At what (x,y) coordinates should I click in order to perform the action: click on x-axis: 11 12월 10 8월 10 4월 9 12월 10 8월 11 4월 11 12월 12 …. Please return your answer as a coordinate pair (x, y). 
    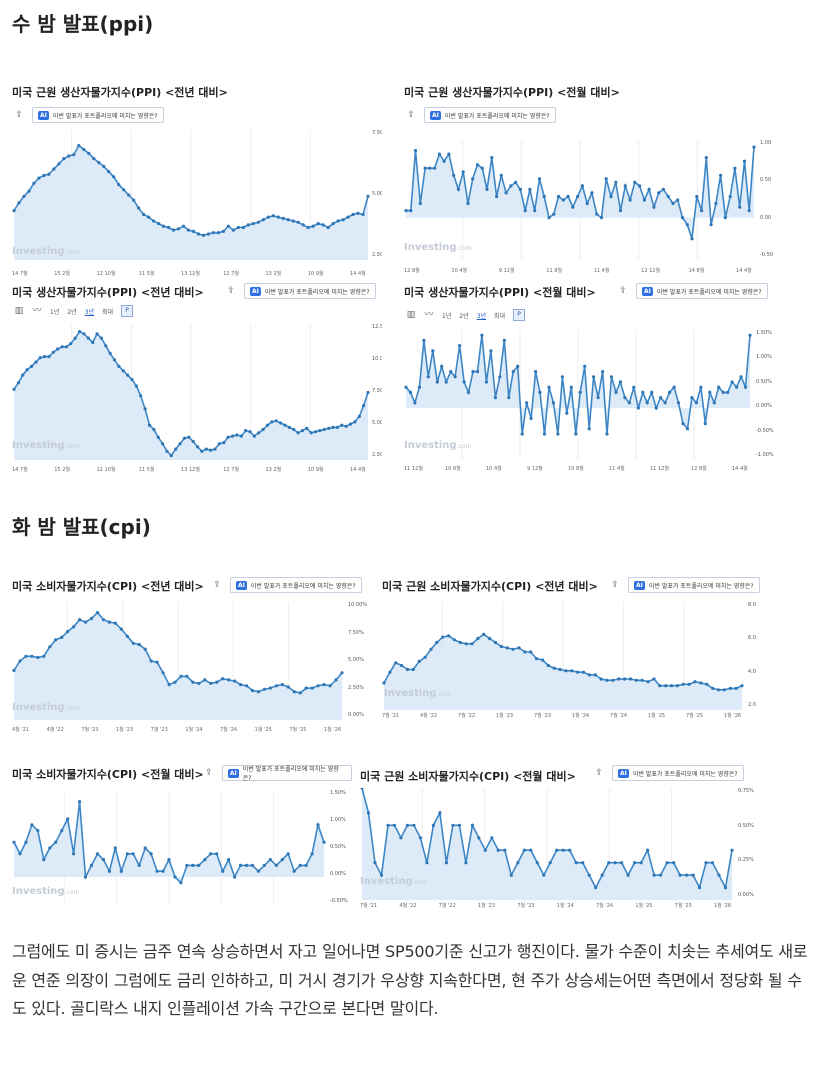
    Looking at the image, I should click on (578, 470).